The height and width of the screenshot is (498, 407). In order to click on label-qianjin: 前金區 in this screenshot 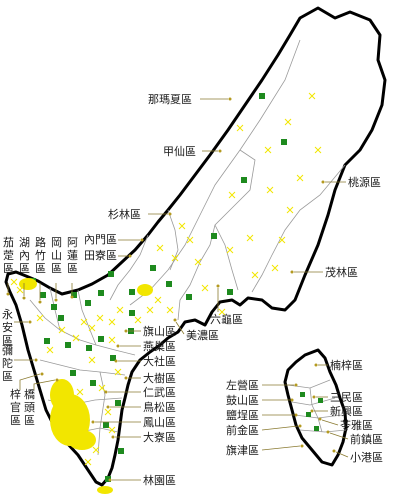, I will do `click(242, 430)`.